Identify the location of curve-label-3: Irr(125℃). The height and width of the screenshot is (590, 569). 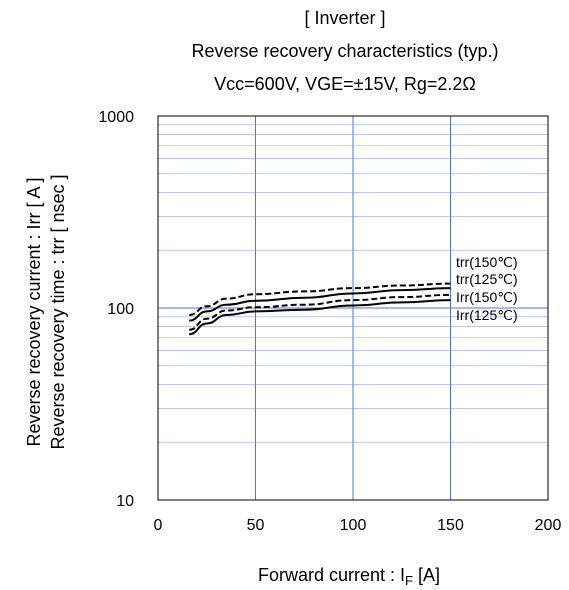
(487, 315).